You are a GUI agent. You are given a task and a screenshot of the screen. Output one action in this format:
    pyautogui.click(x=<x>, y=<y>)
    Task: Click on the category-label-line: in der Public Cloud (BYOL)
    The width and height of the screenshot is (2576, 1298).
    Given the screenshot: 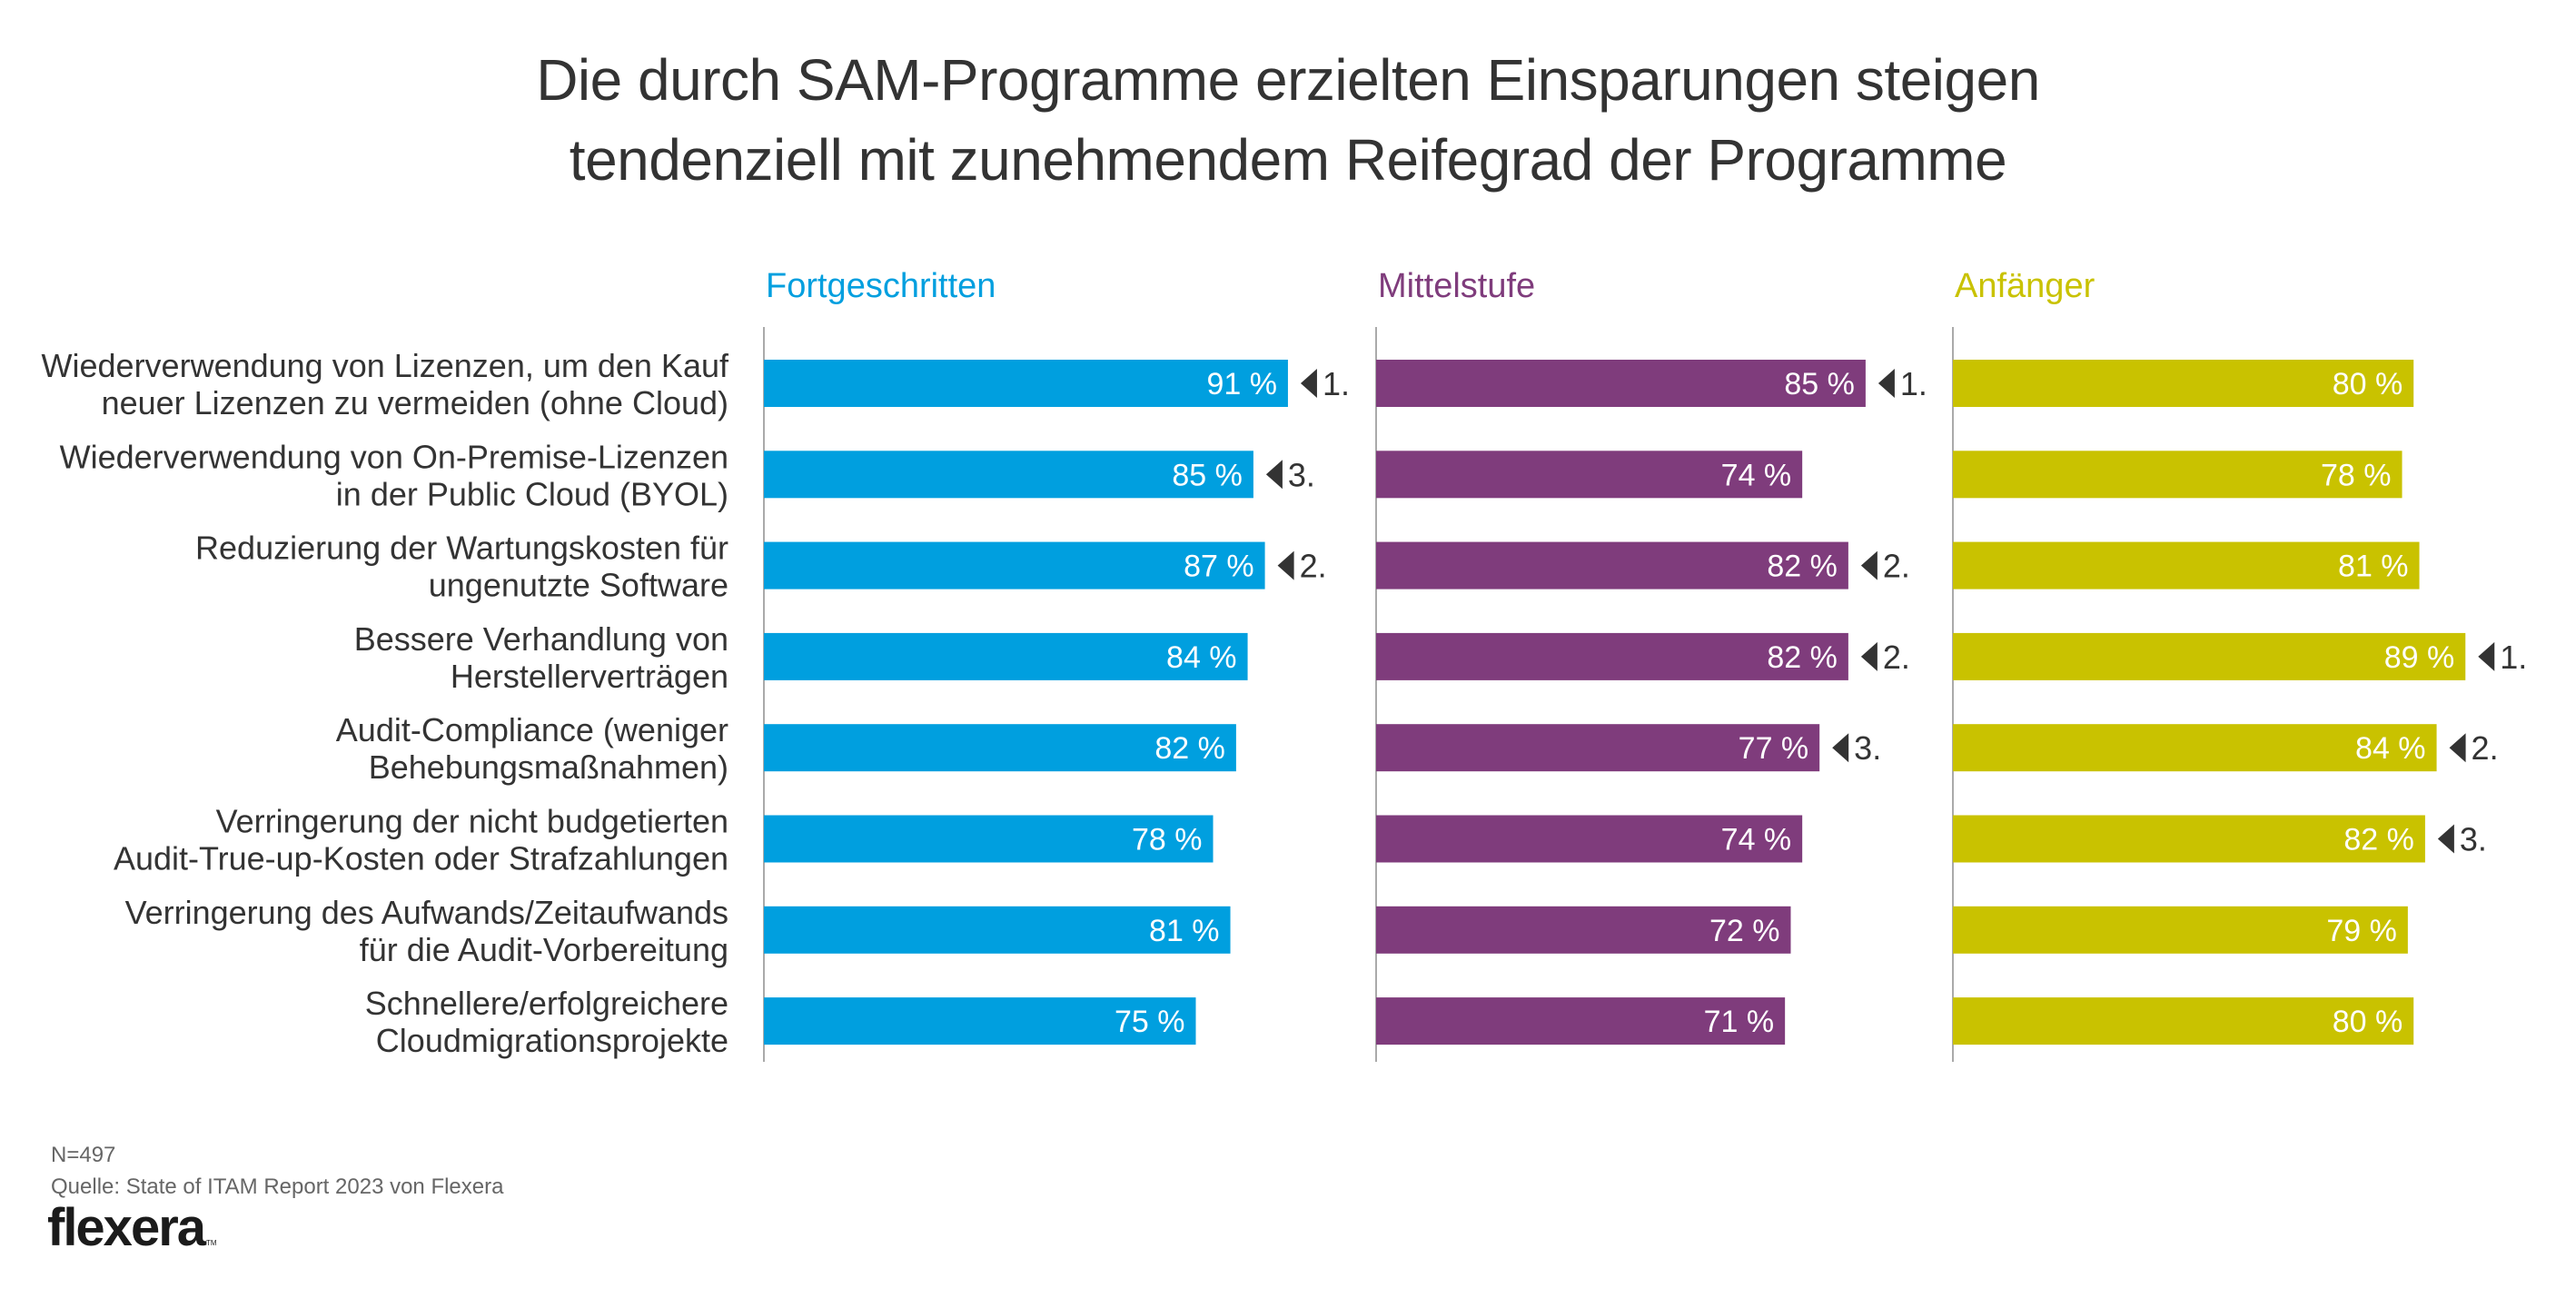 What is the action you would take?
    pyautogui.click(x=532, y=493)
    